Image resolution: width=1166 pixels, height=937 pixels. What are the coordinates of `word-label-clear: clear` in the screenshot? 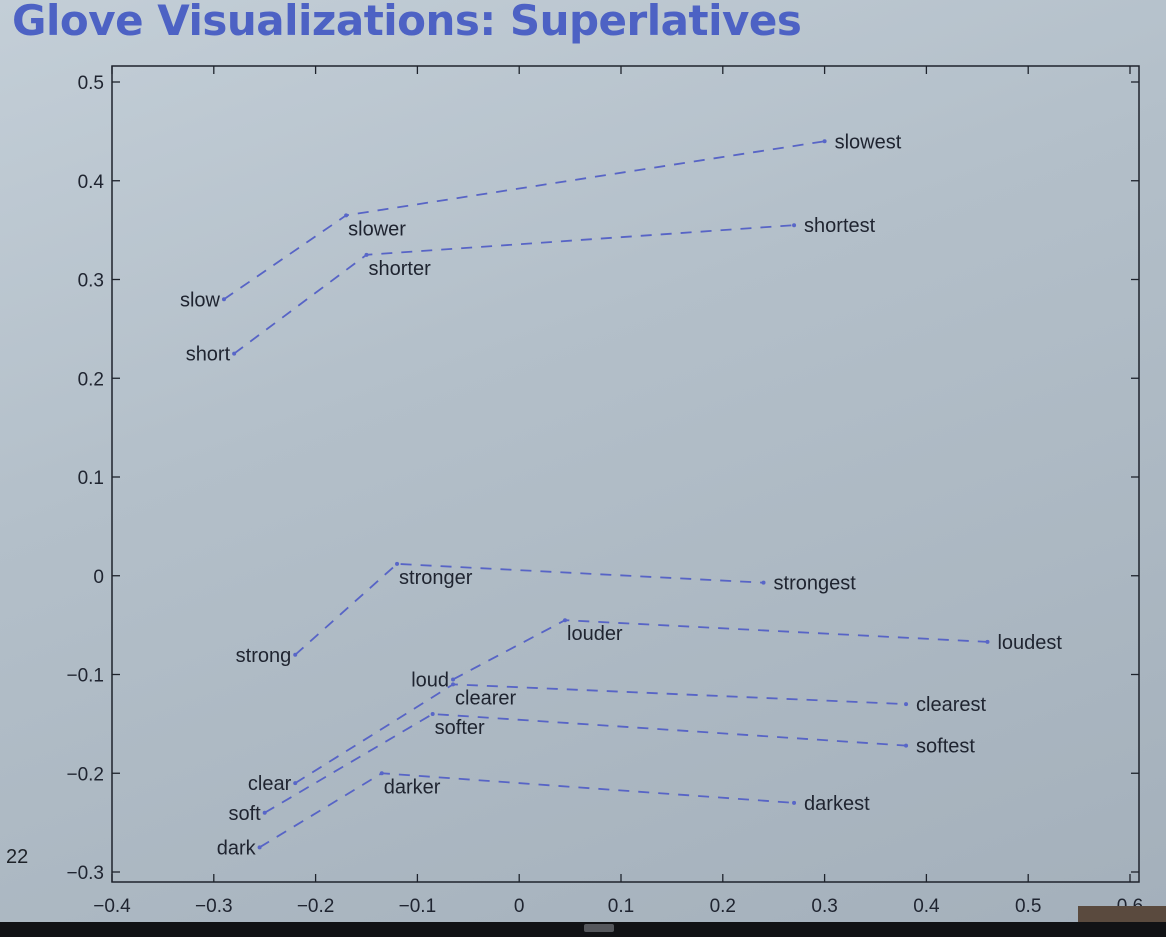 It's located at (270, 784).